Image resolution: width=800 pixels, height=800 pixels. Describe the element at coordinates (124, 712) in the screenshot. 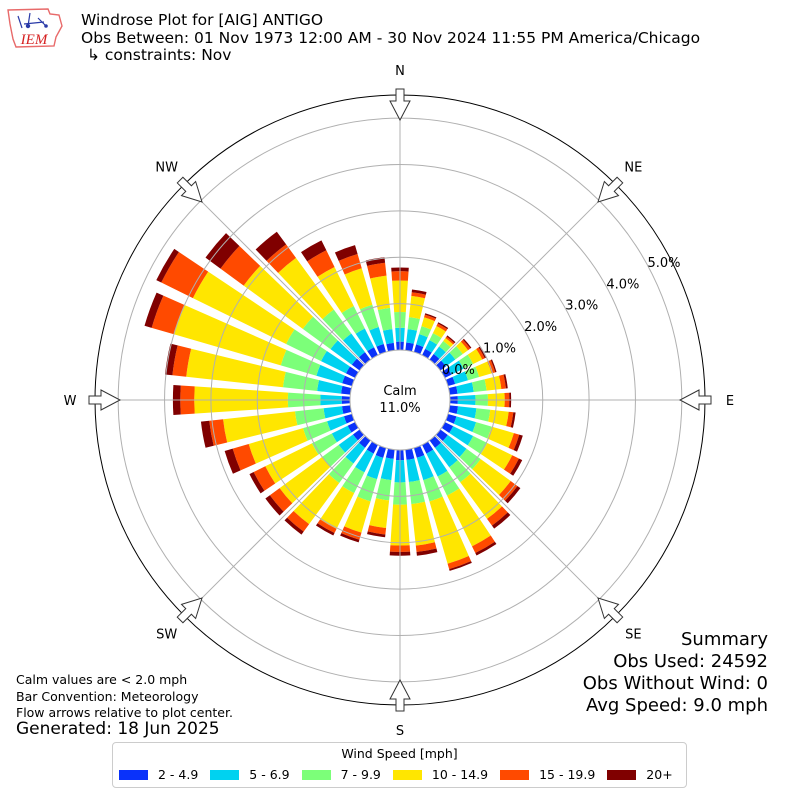

I see `flow-note: Flow arrows relative to plot center.` at that location.